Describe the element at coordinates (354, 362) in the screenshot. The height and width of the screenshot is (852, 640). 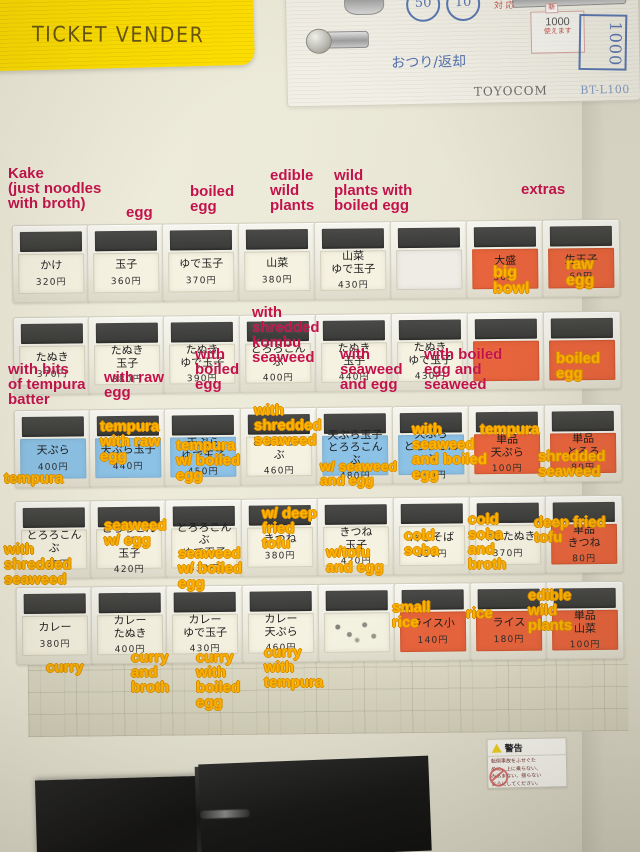
I see `button-plate: たぬき 玉子 440円` at that location.